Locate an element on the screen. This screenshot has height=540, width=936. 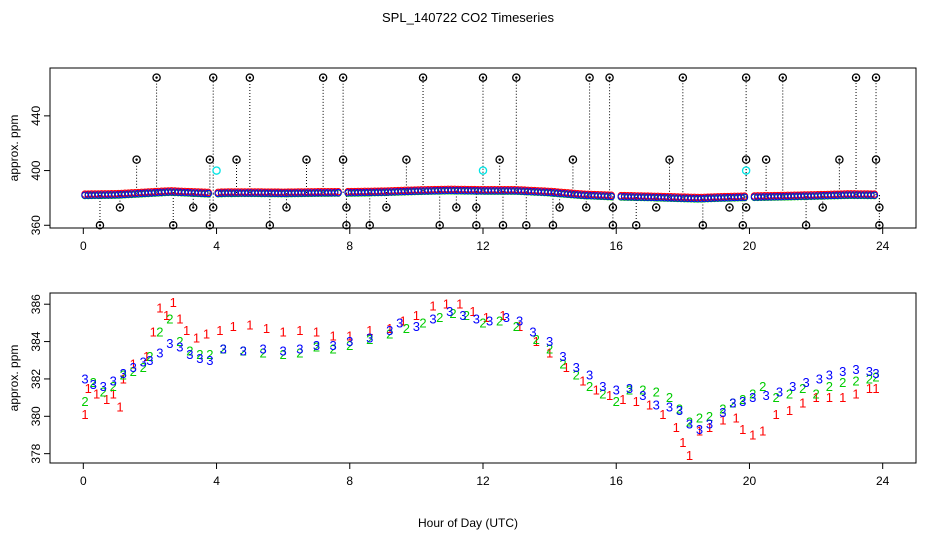
bottom-x-tick-label: 8 is located at coordinates (349, 481).